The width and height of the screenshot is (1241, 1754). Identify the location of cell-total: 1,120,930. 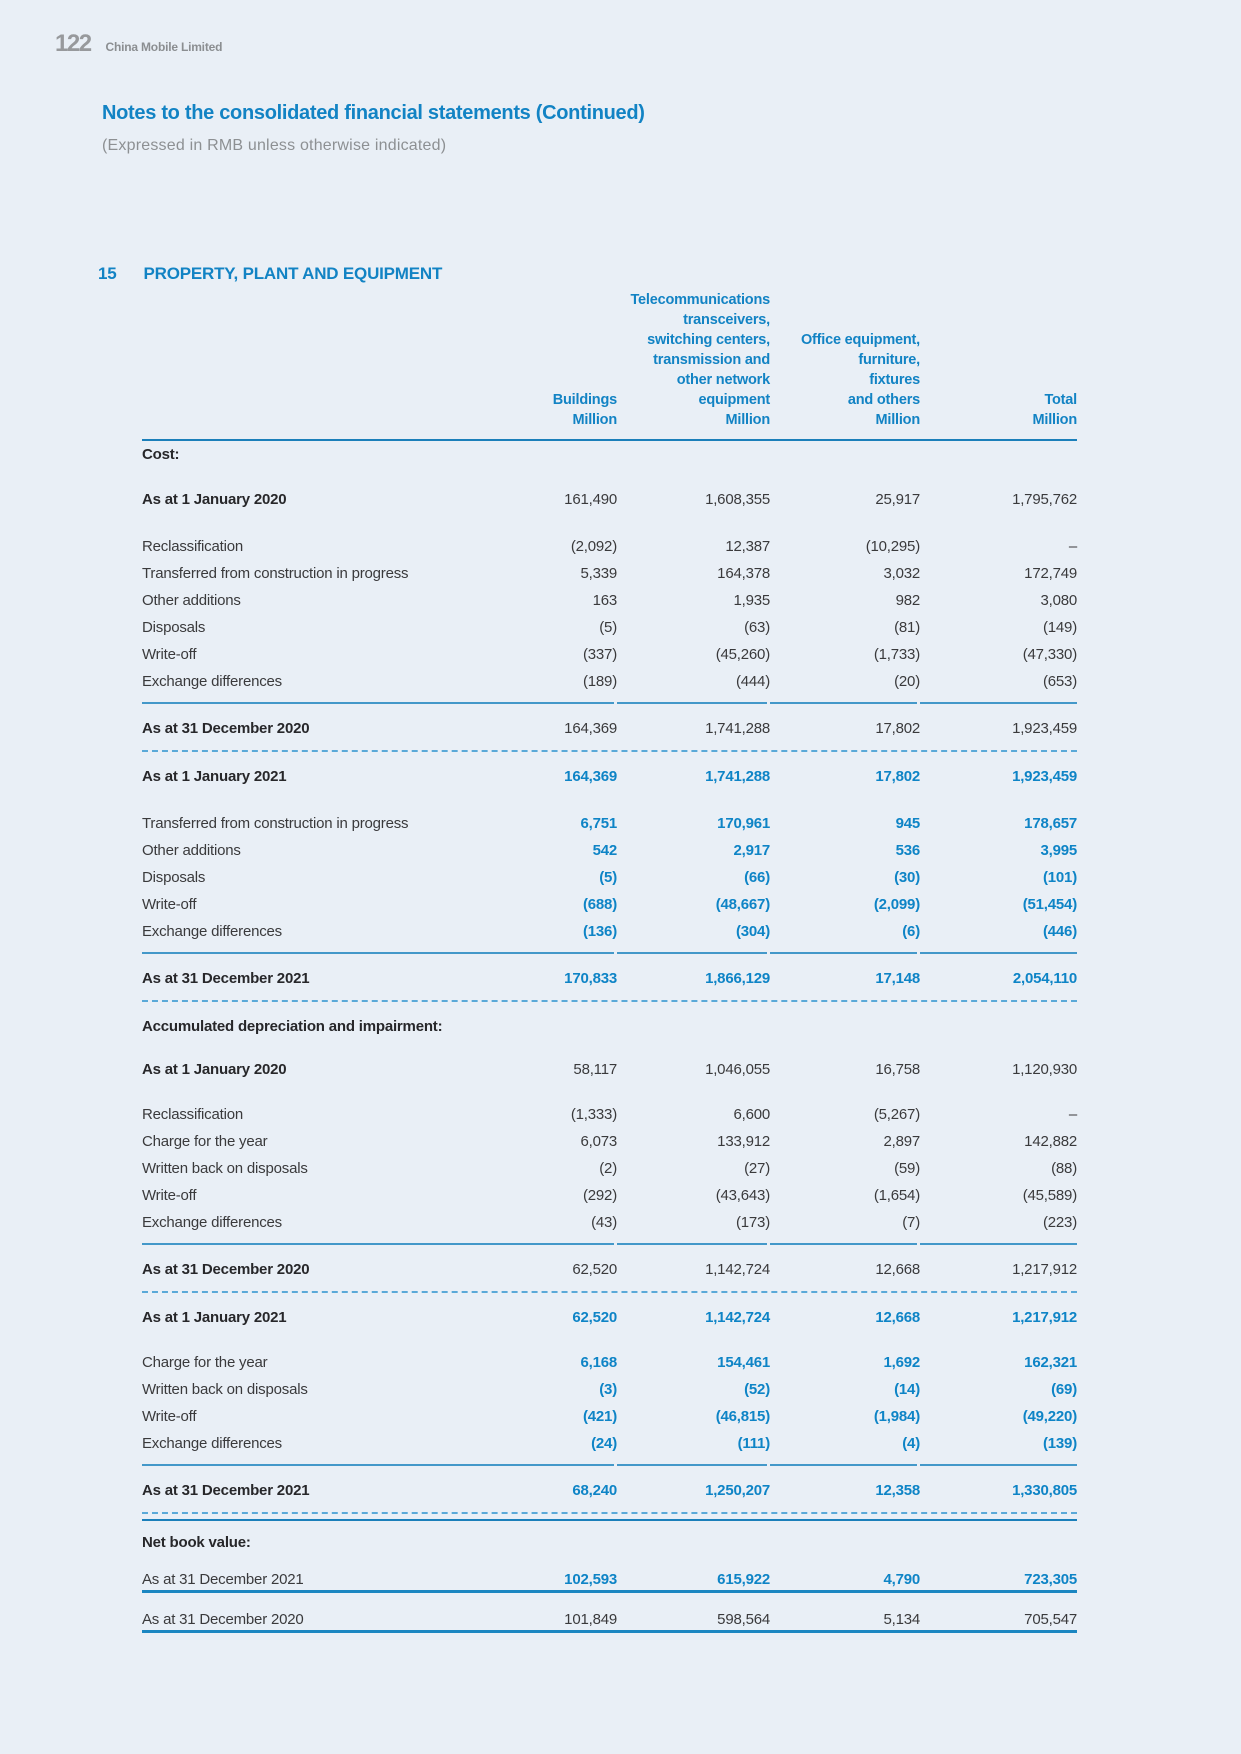
(1044, 1069).